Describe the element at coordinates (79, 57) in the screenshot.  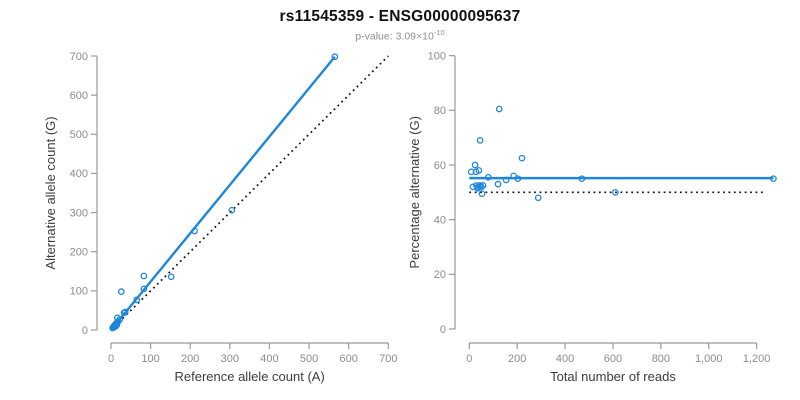
I see `y-tick-label: 700` at that location.